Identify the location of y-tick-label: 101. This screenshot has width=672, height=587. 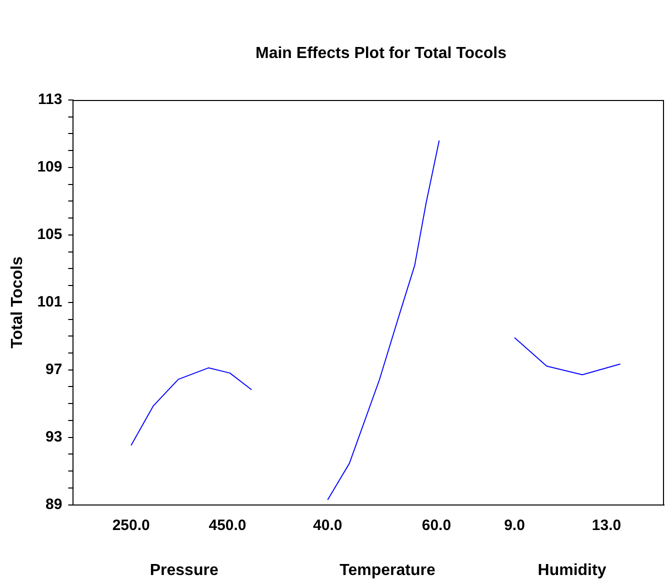
(49, 302).